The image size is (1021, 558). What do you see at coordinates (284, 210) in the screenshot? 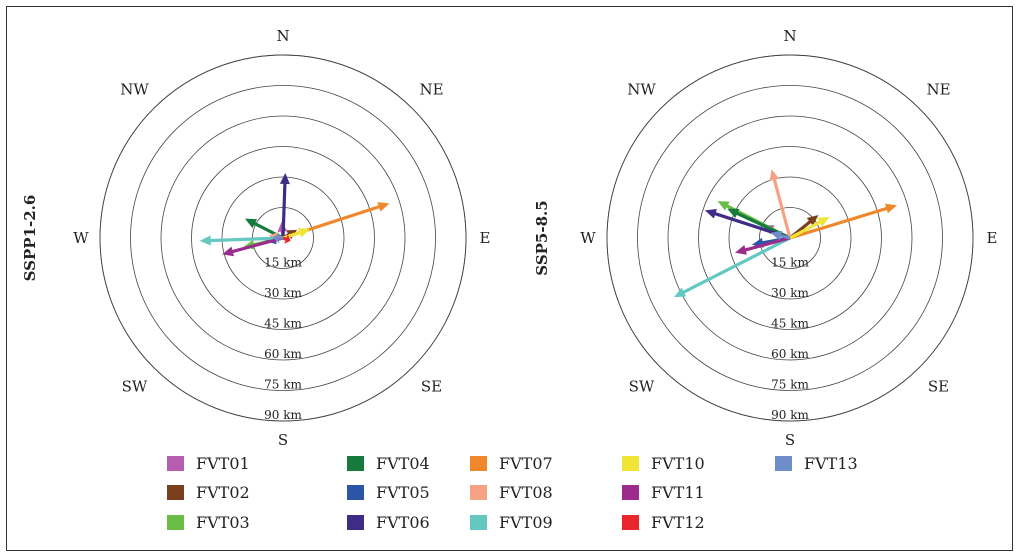
I see `vector-fvt06` at bounding box center [284, 210].